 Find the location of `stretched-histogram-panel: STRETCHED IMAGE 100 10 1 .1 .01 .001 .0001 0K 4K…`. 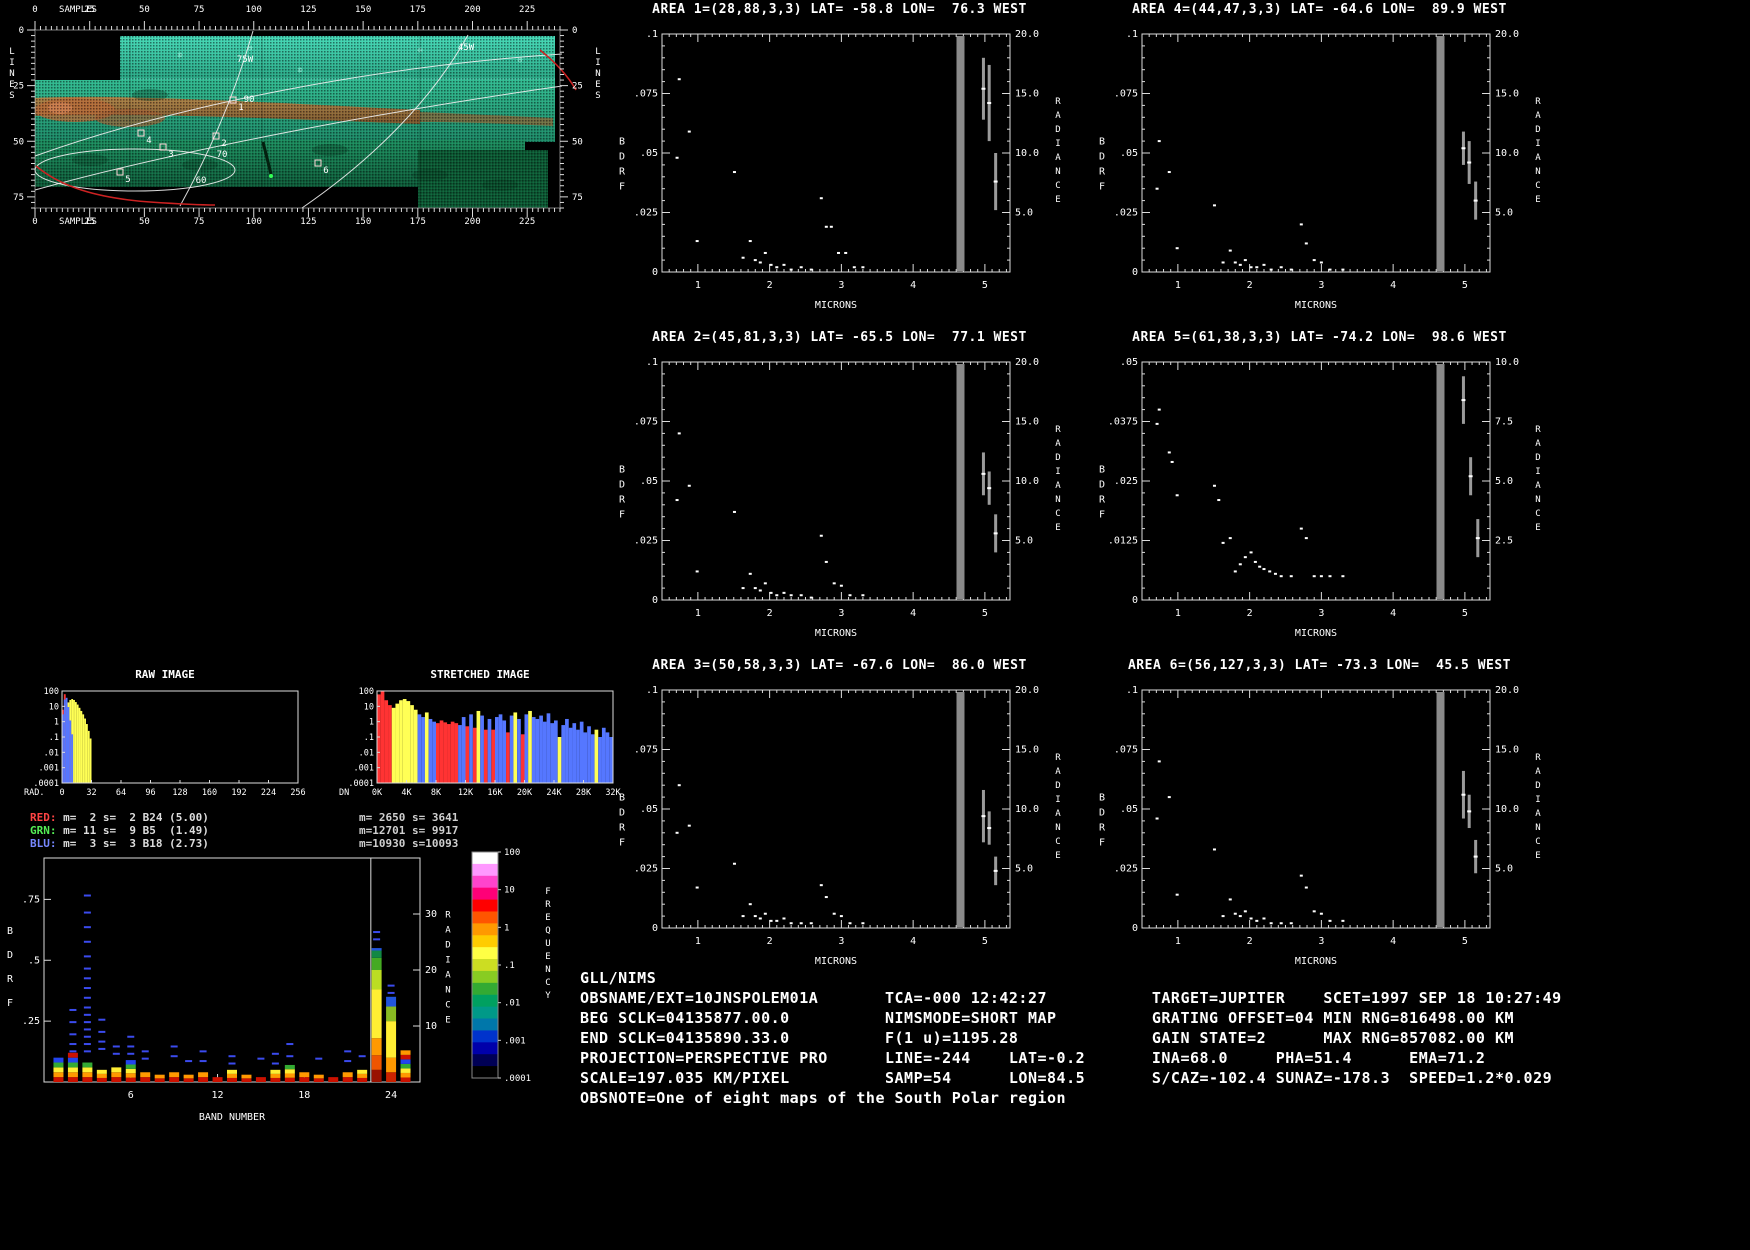

stretched-histogram-panel: STRETCHED IMAGE 100 10 1 .1 .01 .001 .0001 0K 4K… is located at coordinates (480, 759).